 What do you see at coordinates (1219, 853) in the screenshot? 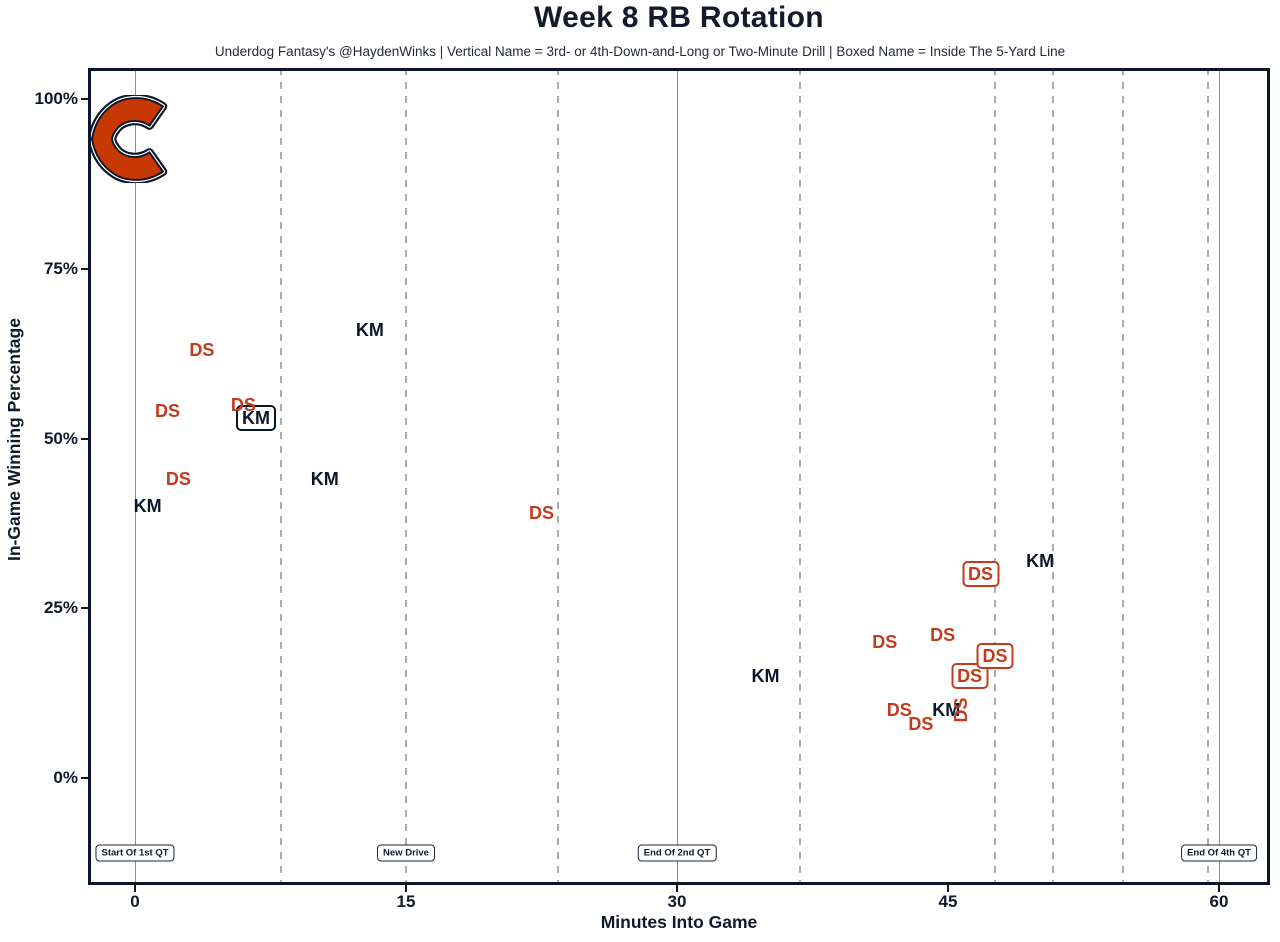
I see `milestone-label: End Of 4th QT` at bounding box center [1219, 853].